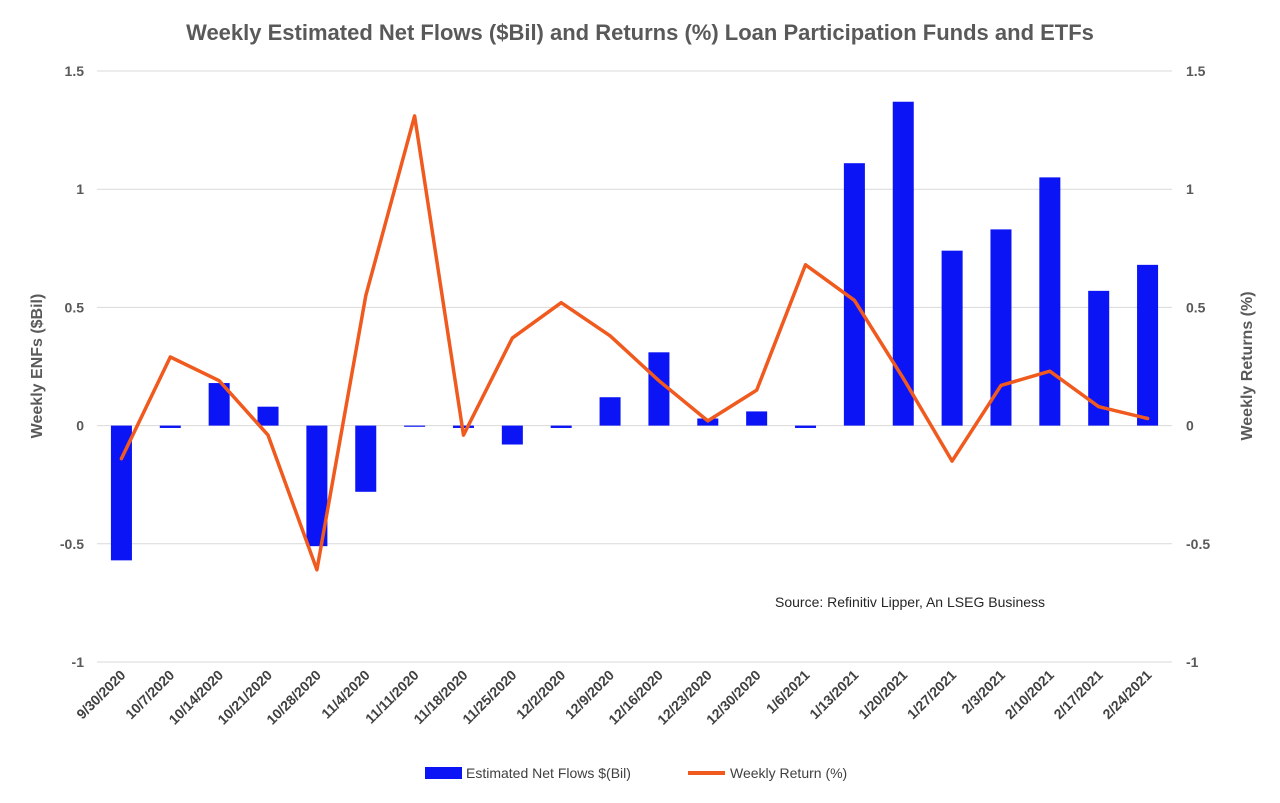 The width and height of the screenshot is (1280, 803). Describe the element at coordinates (80, 426) in the screenshot. I see `y-tick-label-left: 0` at that location.